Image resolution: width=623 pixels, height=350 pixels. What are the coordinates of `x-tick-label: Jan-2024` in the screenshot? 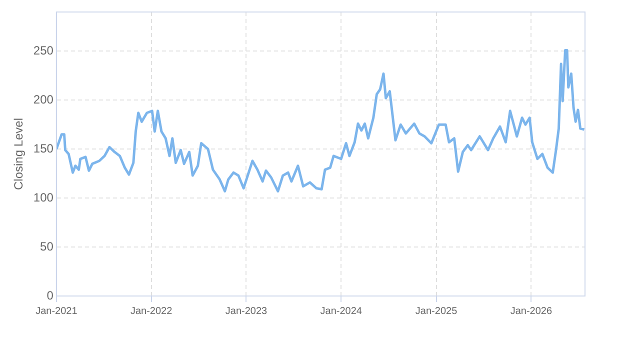 It's located at (341, 311).